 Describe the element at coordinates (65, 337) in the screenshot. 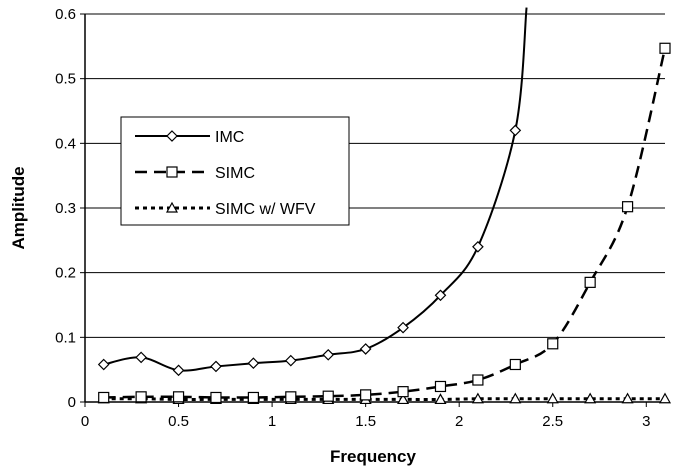

I see `y-tick-label: 0.1` at that location.